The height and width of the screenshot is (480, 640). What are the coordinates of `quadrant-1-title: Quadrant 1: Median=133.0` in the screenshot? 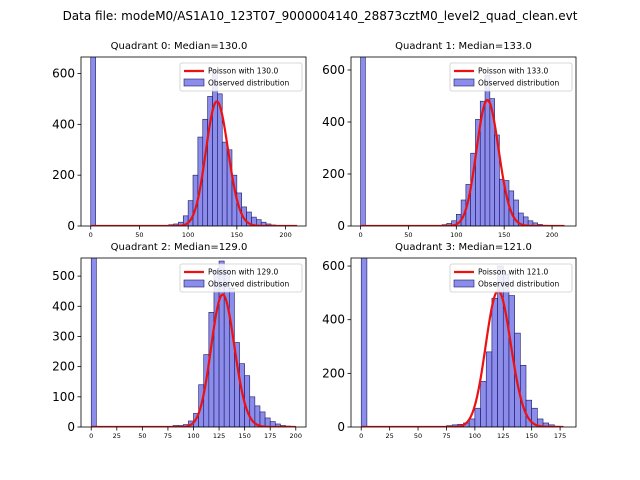 It's located at (463, 46).